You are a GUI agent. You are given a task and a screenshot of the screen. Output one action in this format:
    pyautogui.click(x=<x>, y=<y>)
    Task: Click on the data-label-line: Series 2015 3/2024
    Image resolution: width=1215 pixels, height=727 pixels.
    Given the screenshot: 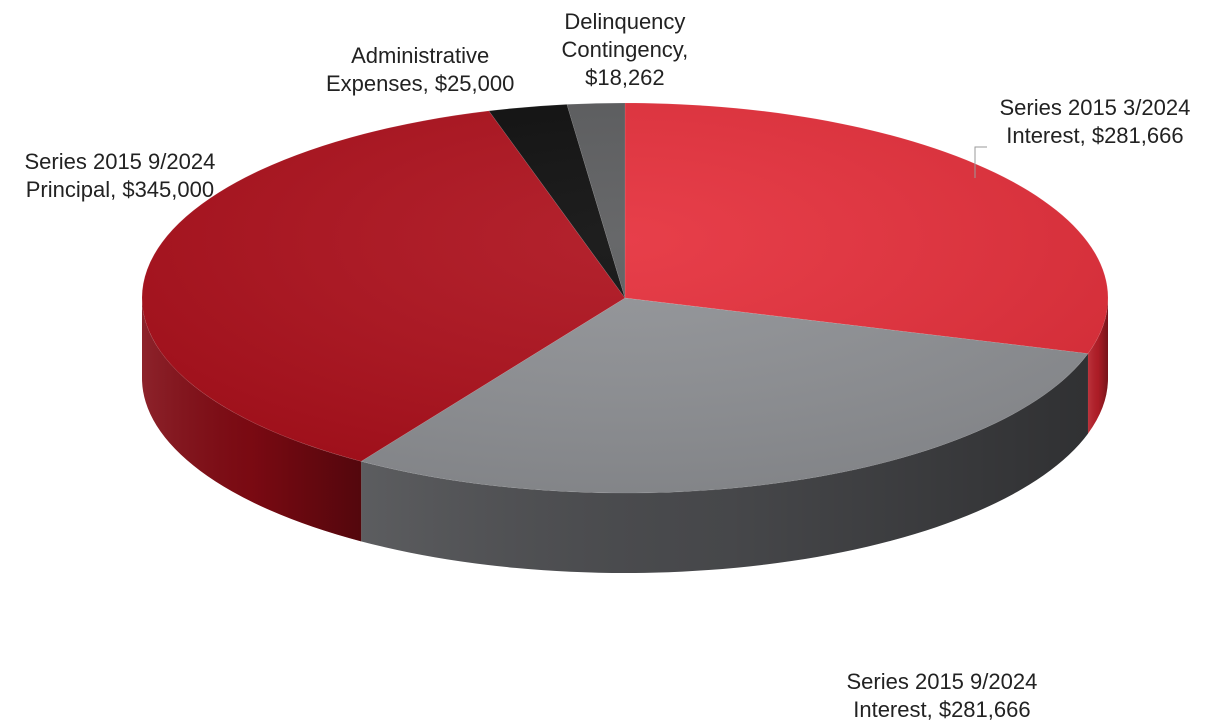 What is the action you would take?
    pyautogui.click(x=1095, y=107)
    